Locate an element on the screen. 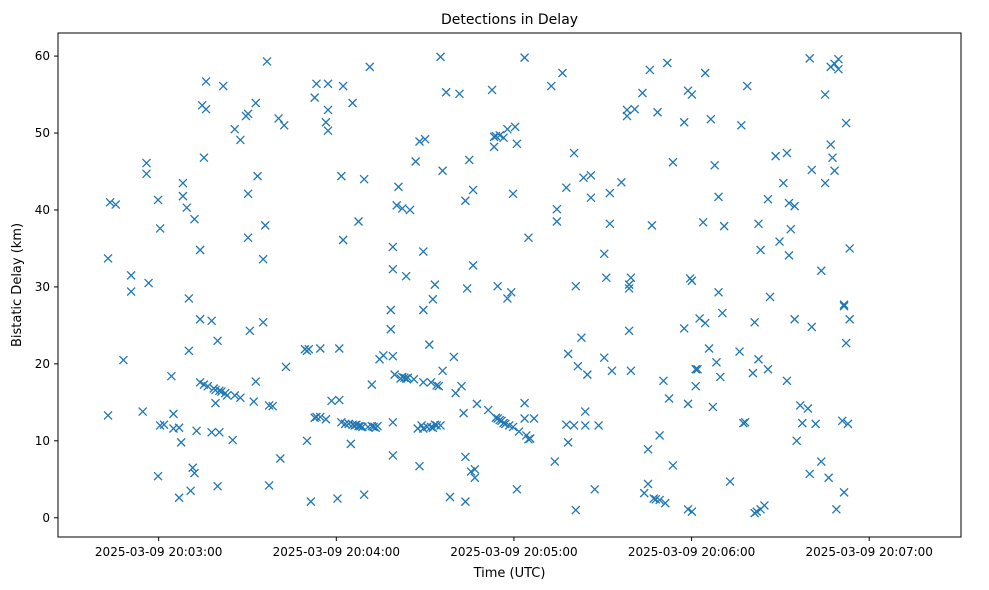 This screenshot has width=989, height=590. x-tick-label: 2025-03-09 20:03:00 is located at coordinates (158, 552).